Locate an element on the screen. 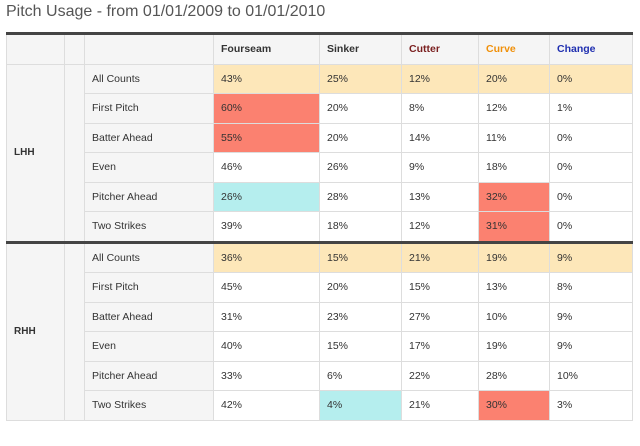 The height and width of the screenshot is (446, 640). value-cell: 39% is located at coordinates (267, 227).